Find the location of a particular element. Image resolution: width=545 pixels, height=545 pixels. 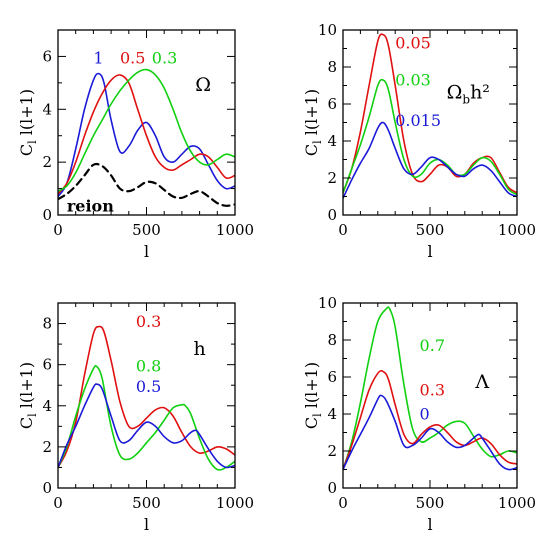

parameter-symbol: h is located at coordinates (199, 349).